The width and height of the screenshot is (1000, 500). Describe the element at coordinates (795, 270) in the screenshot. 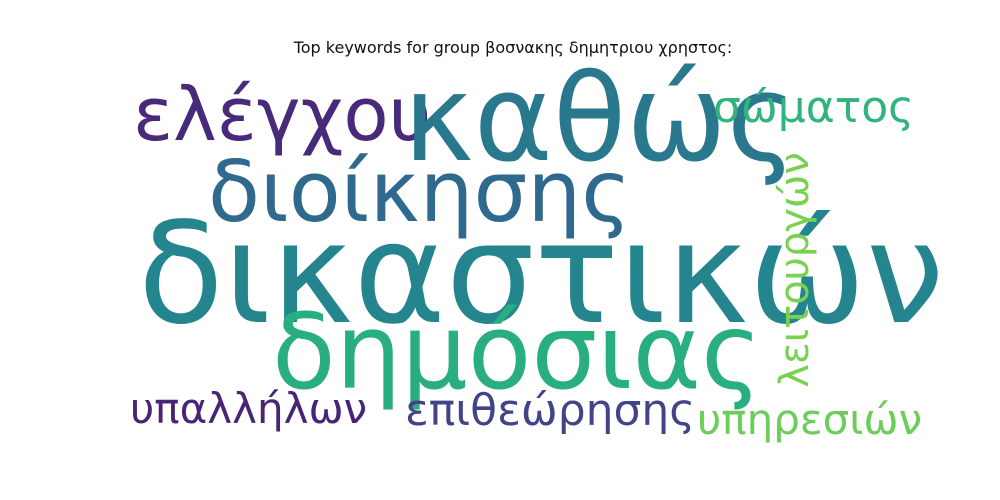

I see `keyword-leitourgon: λειτουργών` at that location.